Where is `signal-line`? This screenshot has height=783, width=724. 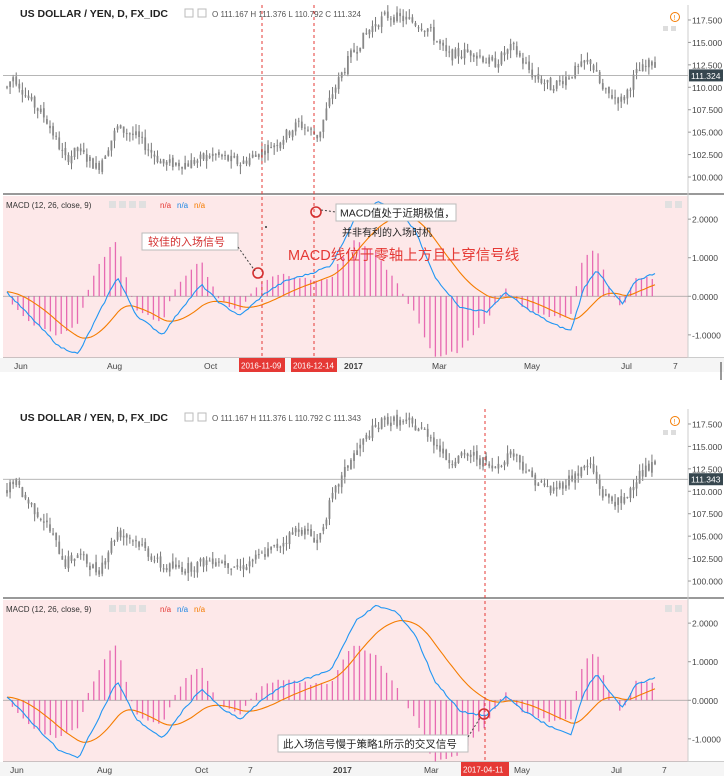
signal-line is located at coordinates (331, 681).